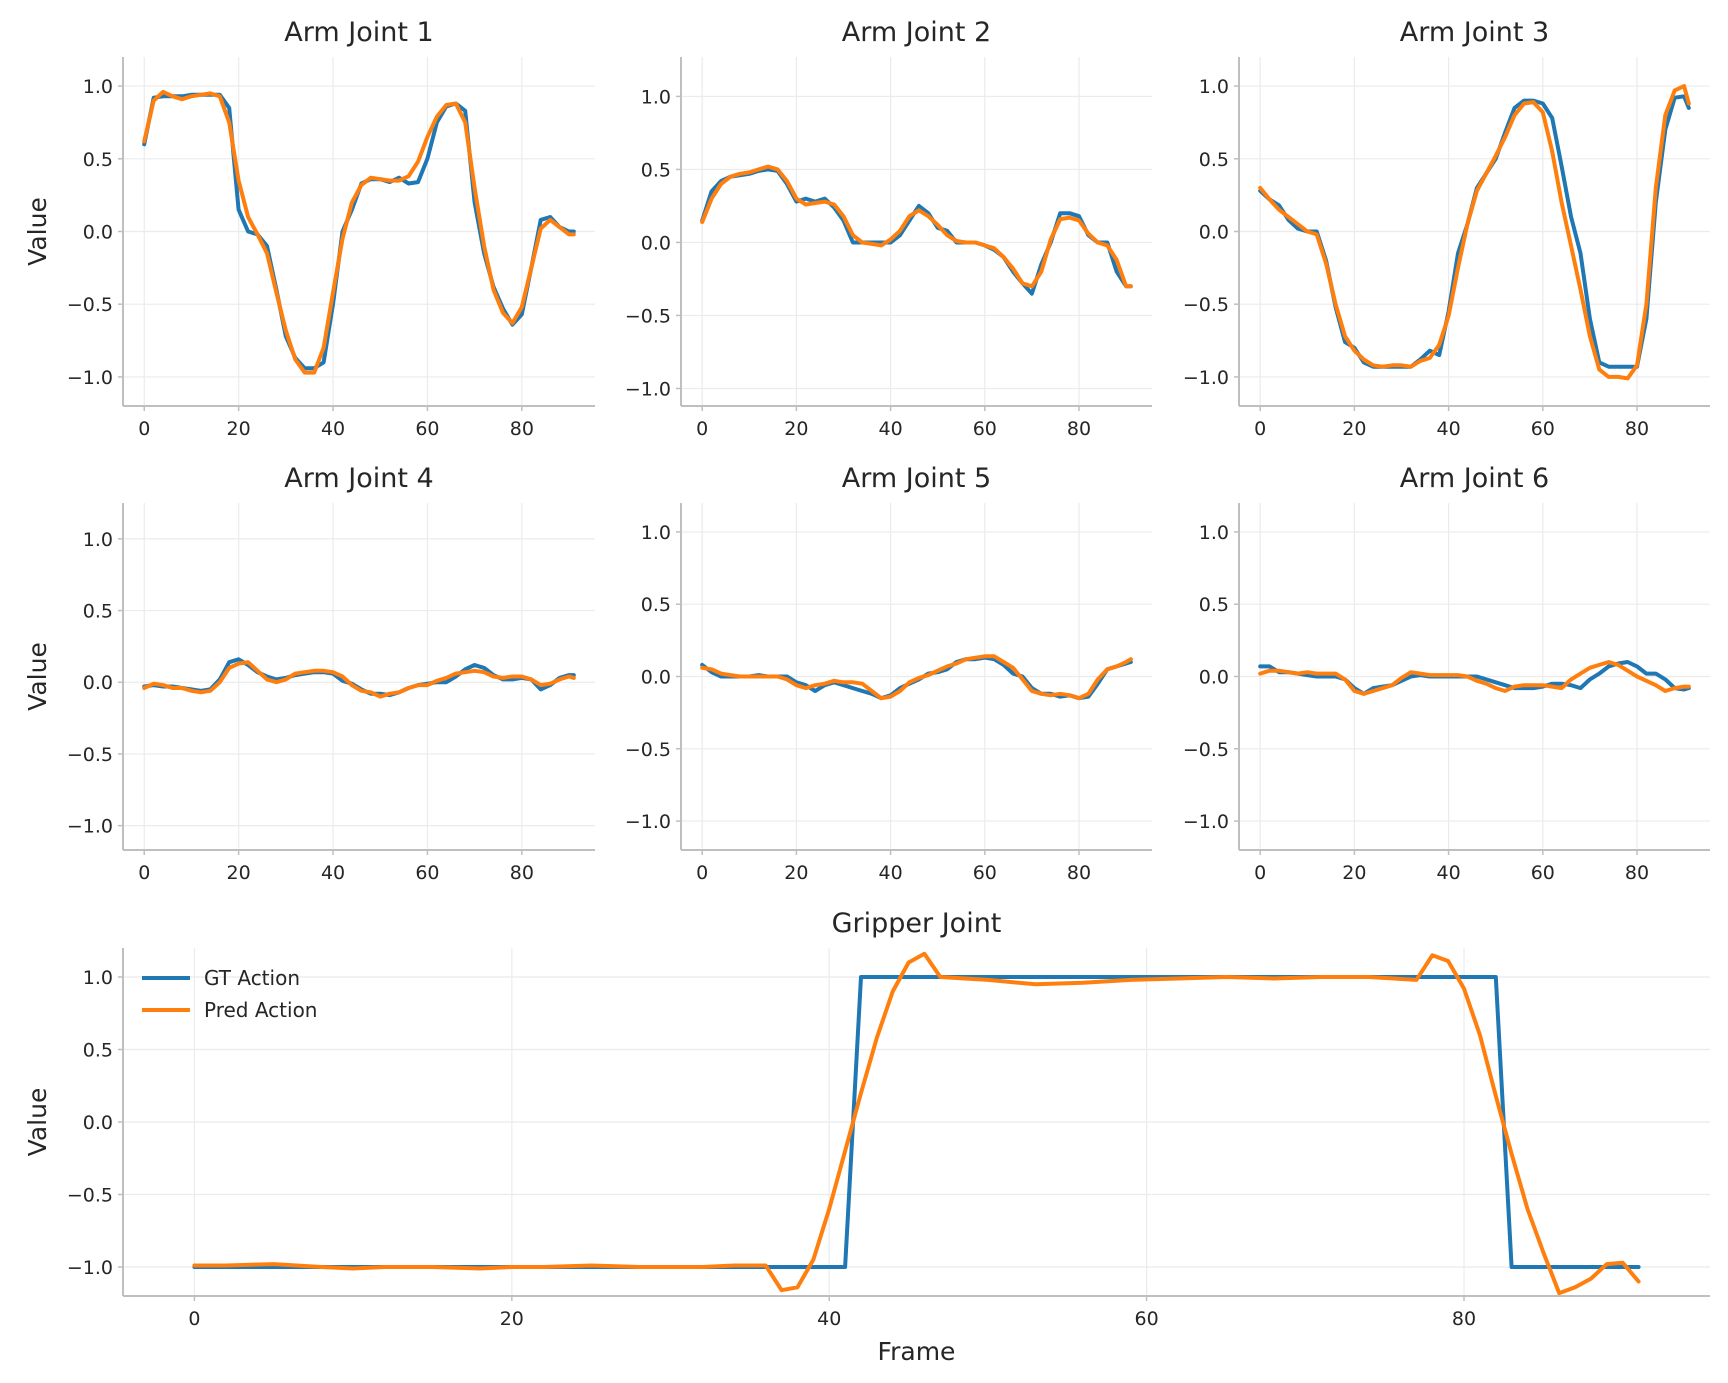 This screenshot has width=1728, height=1383. Describe the element at coordinates (358, 478) in the screenshot. I see `panel-title: Arm Joint 4` at that location.